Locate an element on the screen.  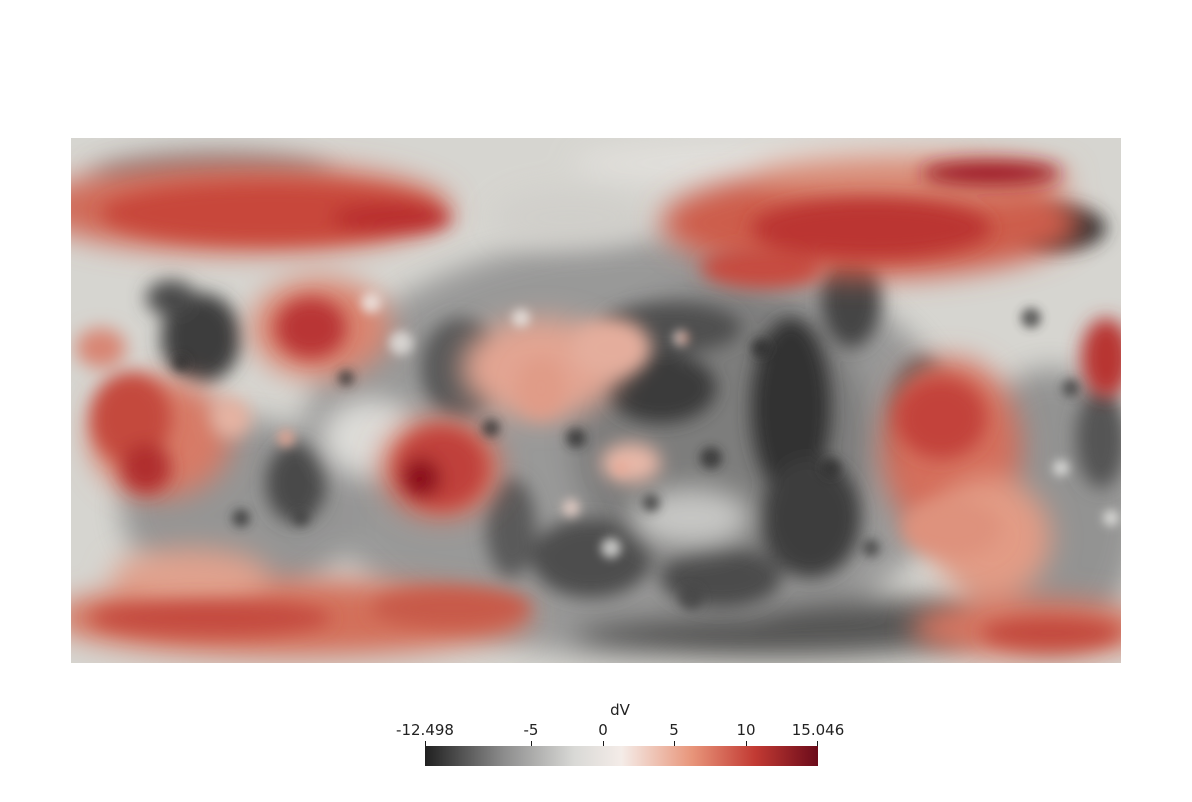
colorbar-gradient is located at coordinates (621, 756).